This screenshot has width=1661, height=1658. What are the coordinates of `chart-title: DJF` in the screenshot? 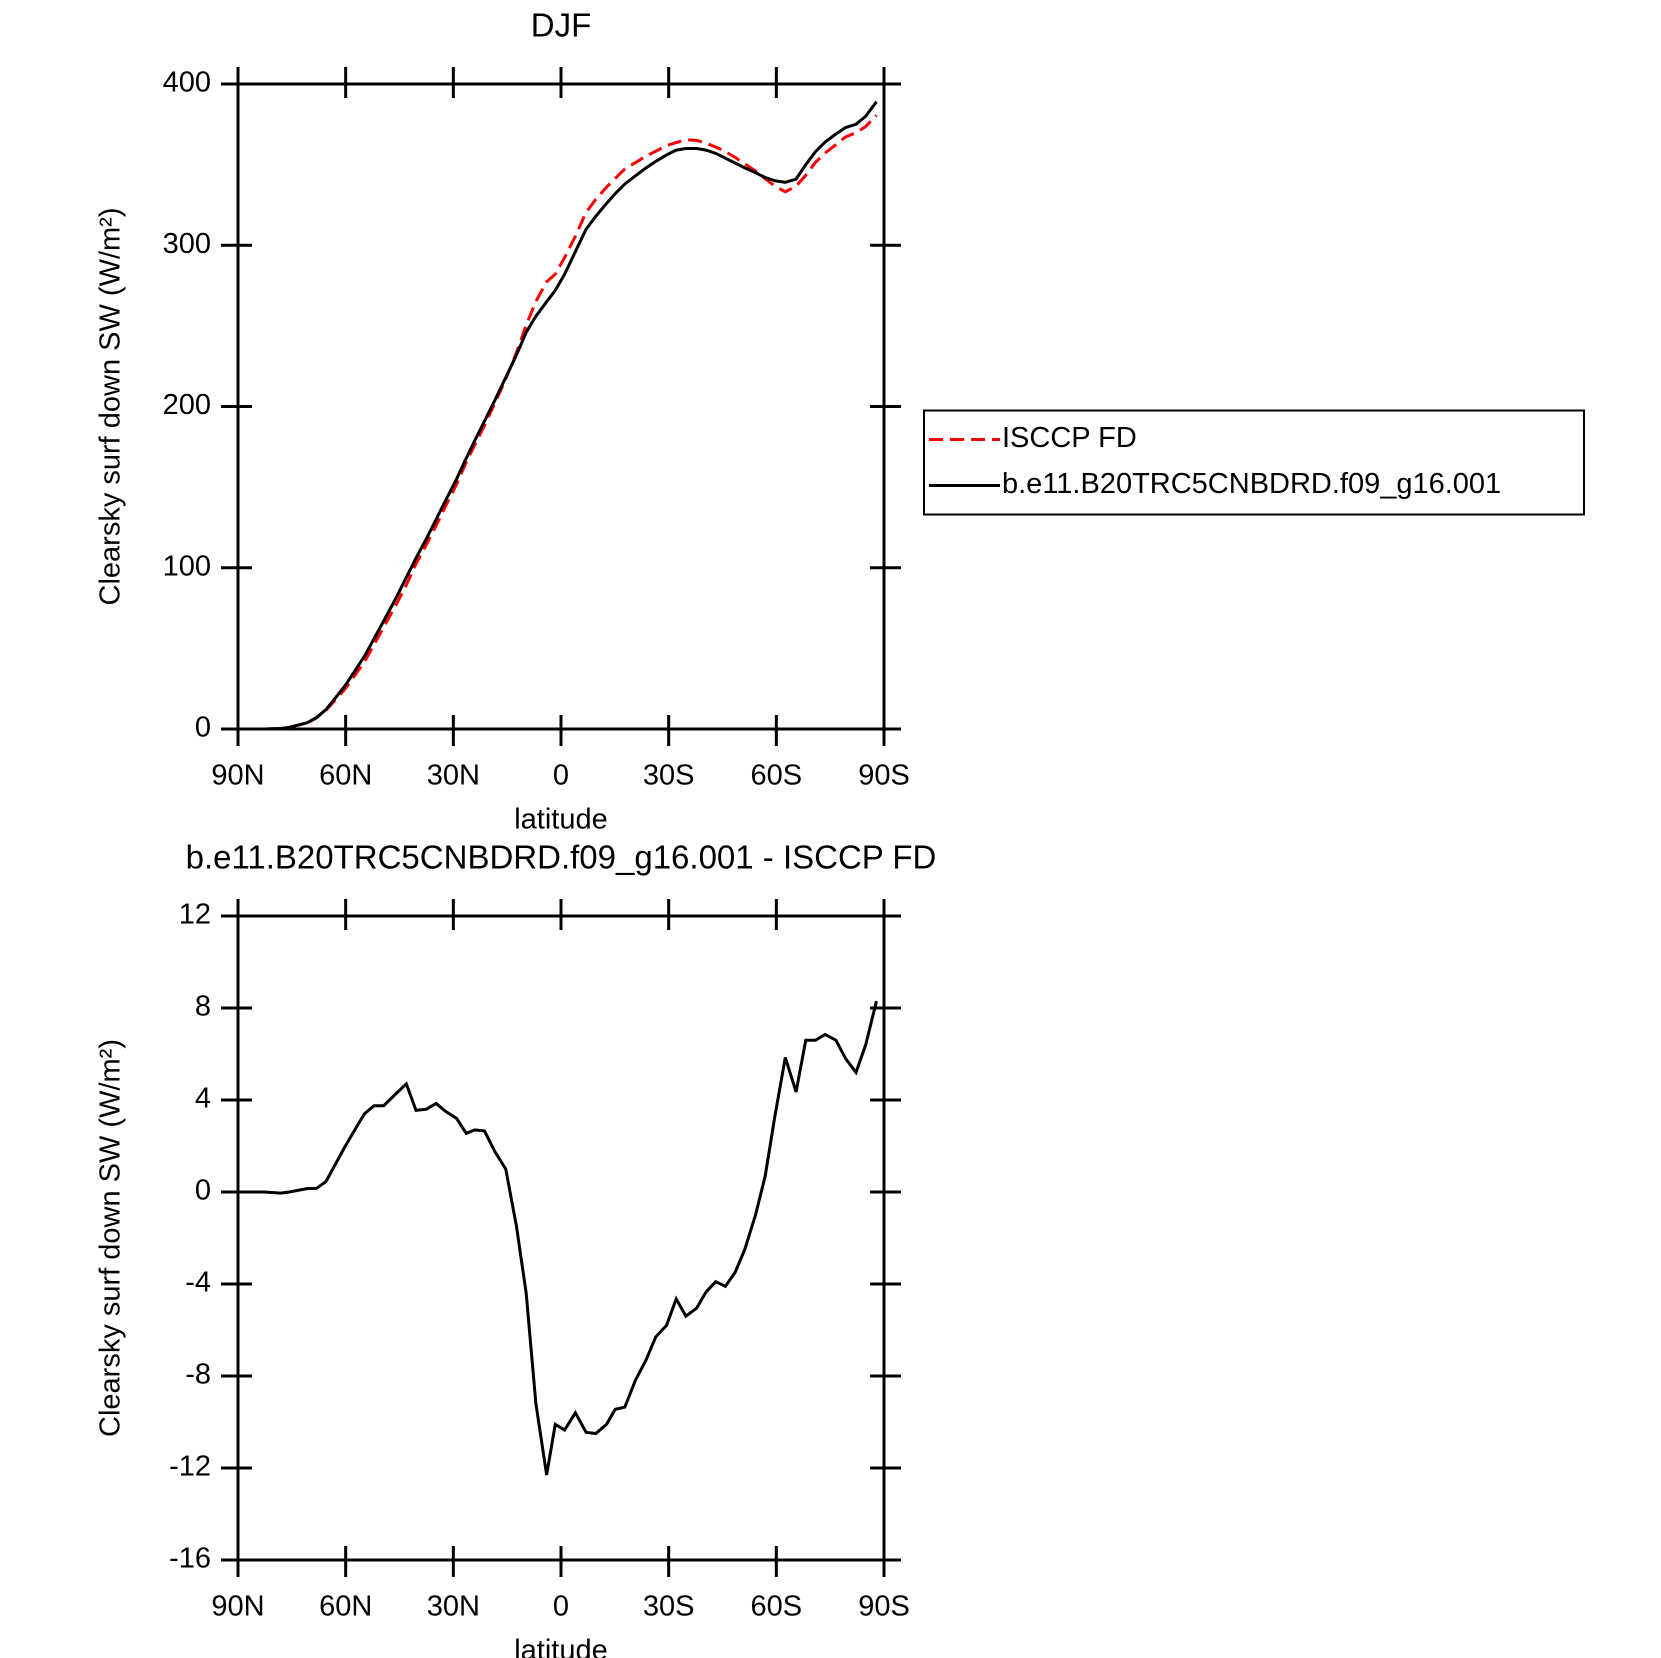 It's located at (561, 25).